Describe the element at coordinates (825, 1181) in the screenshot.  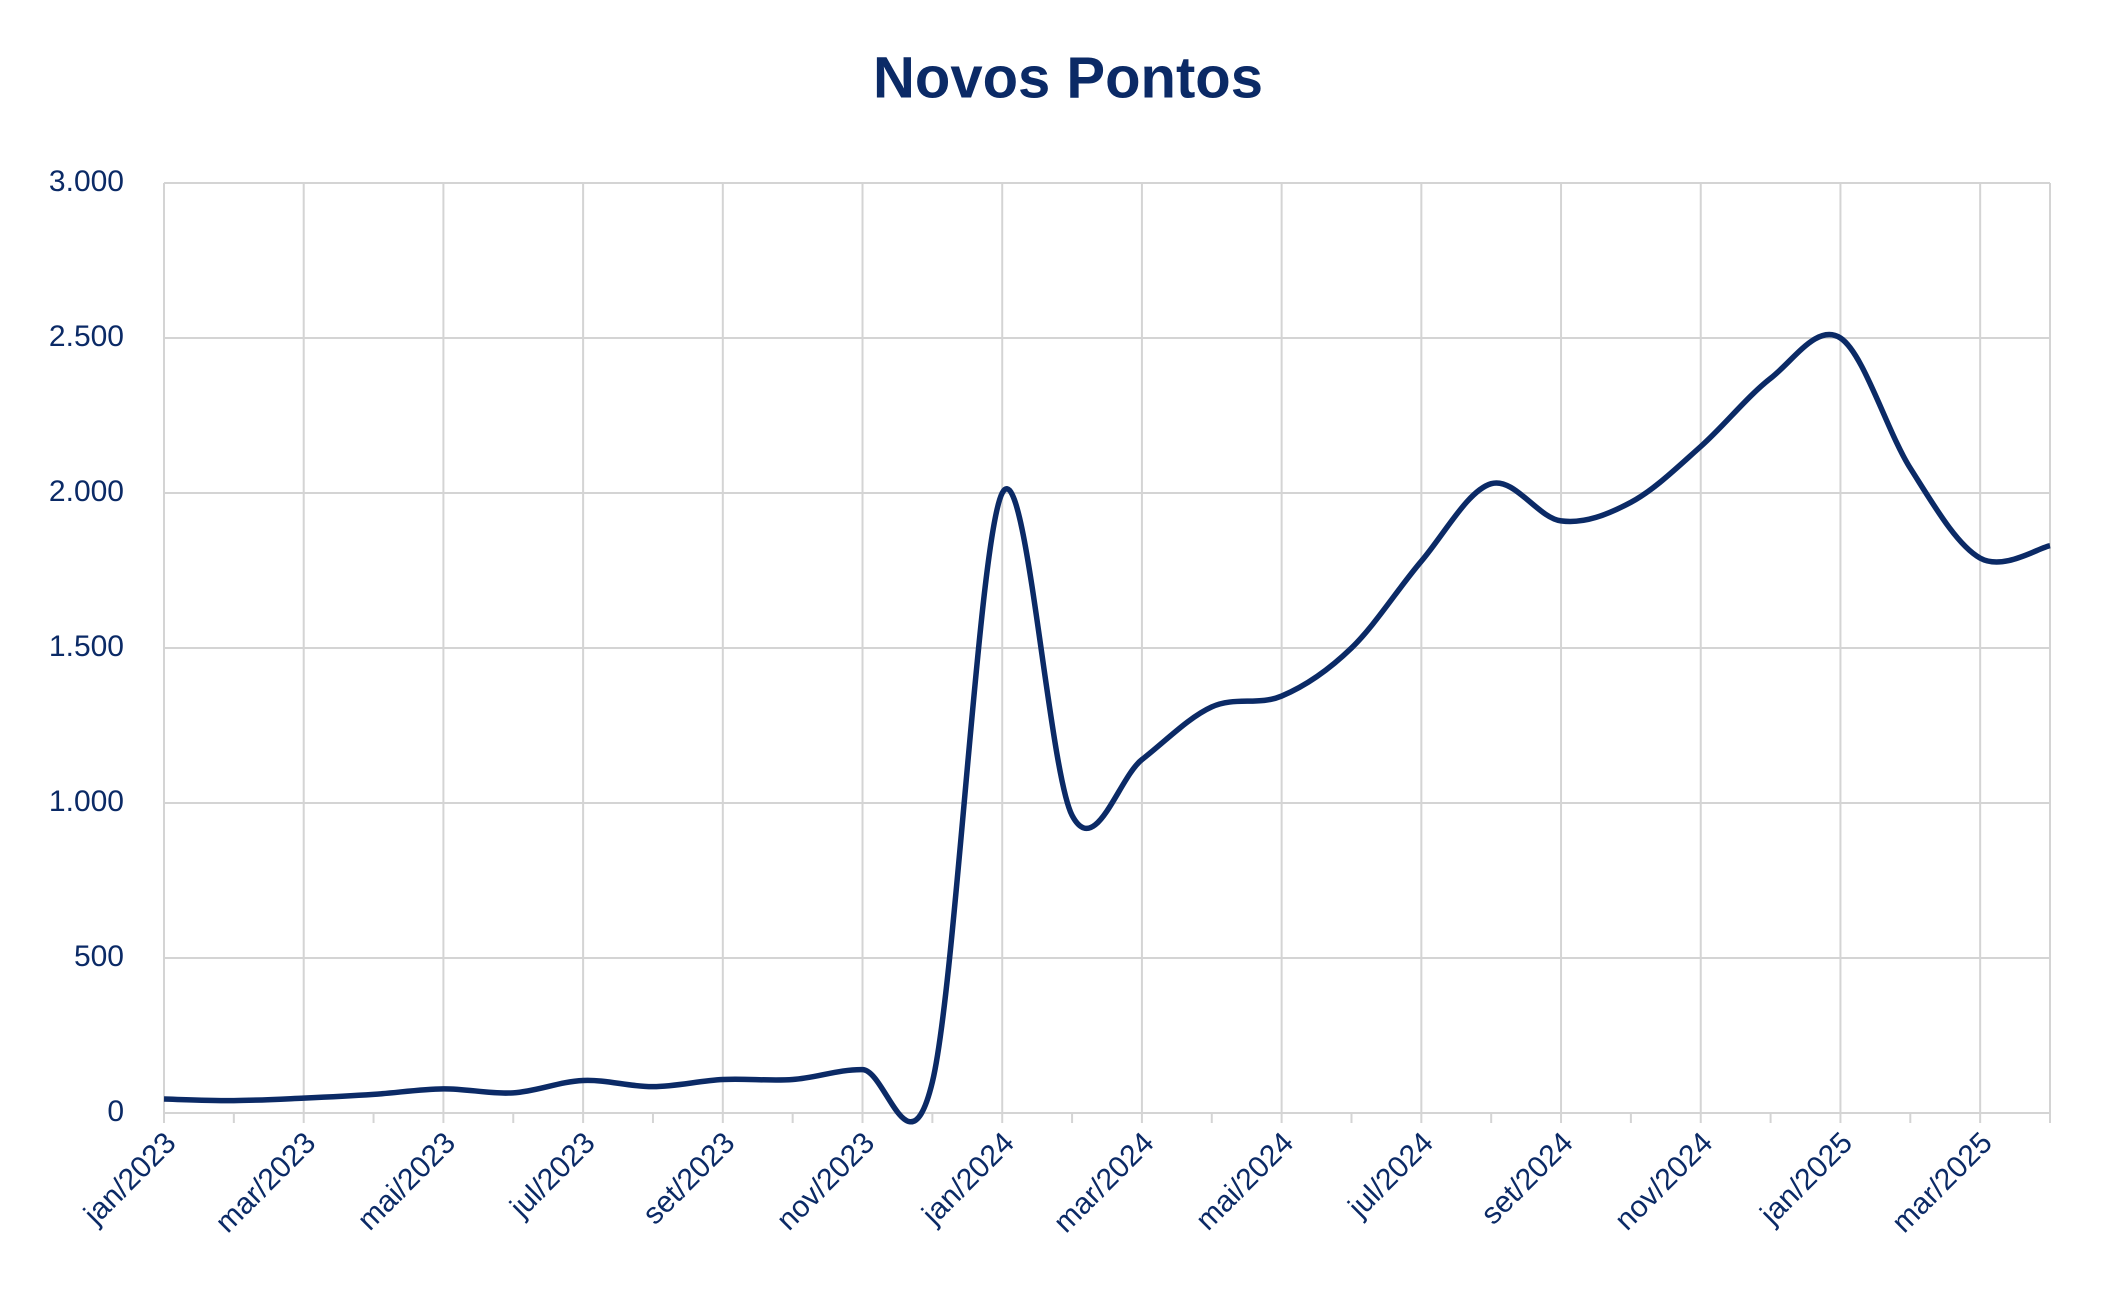
I see `x-tick-label: nov/2023` at that location.